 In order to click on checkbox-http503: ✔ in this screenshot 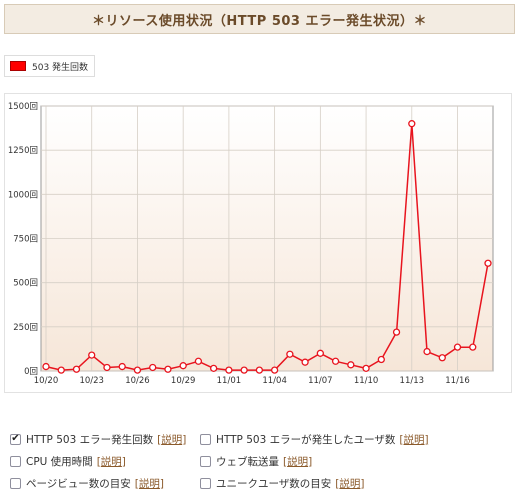, I will do `click(15, 439)`.